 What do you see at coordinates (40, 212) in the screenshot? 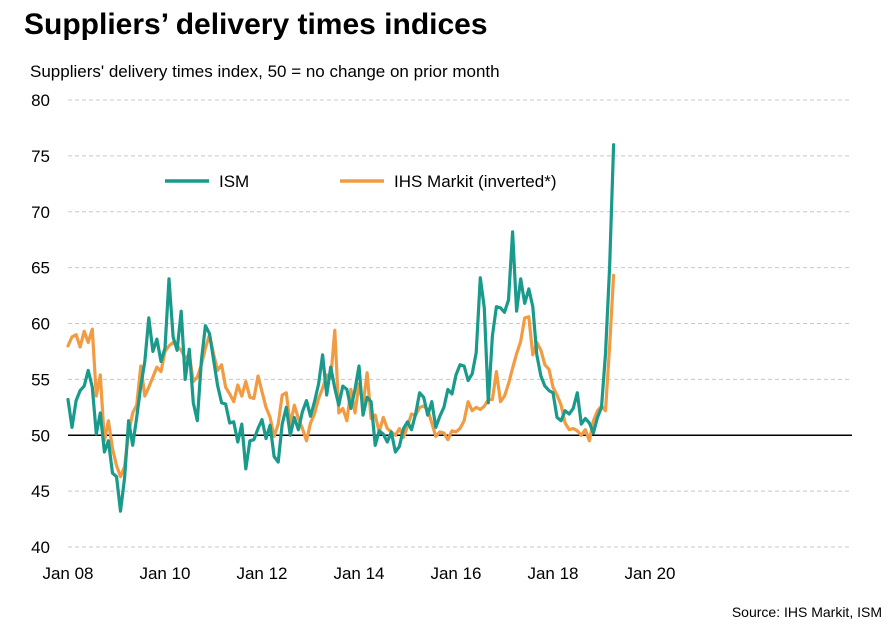
I see `y-tick-label: 70` at bounding box center [40, 212].